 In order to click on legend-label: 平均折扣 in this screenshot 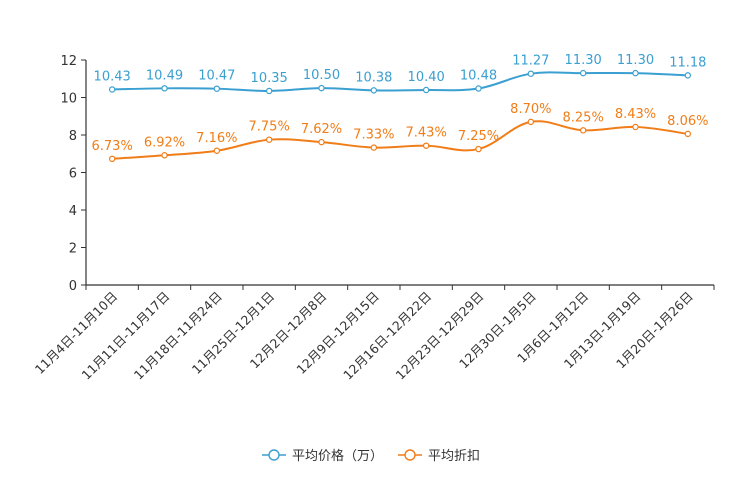, I will do `click(454, 456)`.